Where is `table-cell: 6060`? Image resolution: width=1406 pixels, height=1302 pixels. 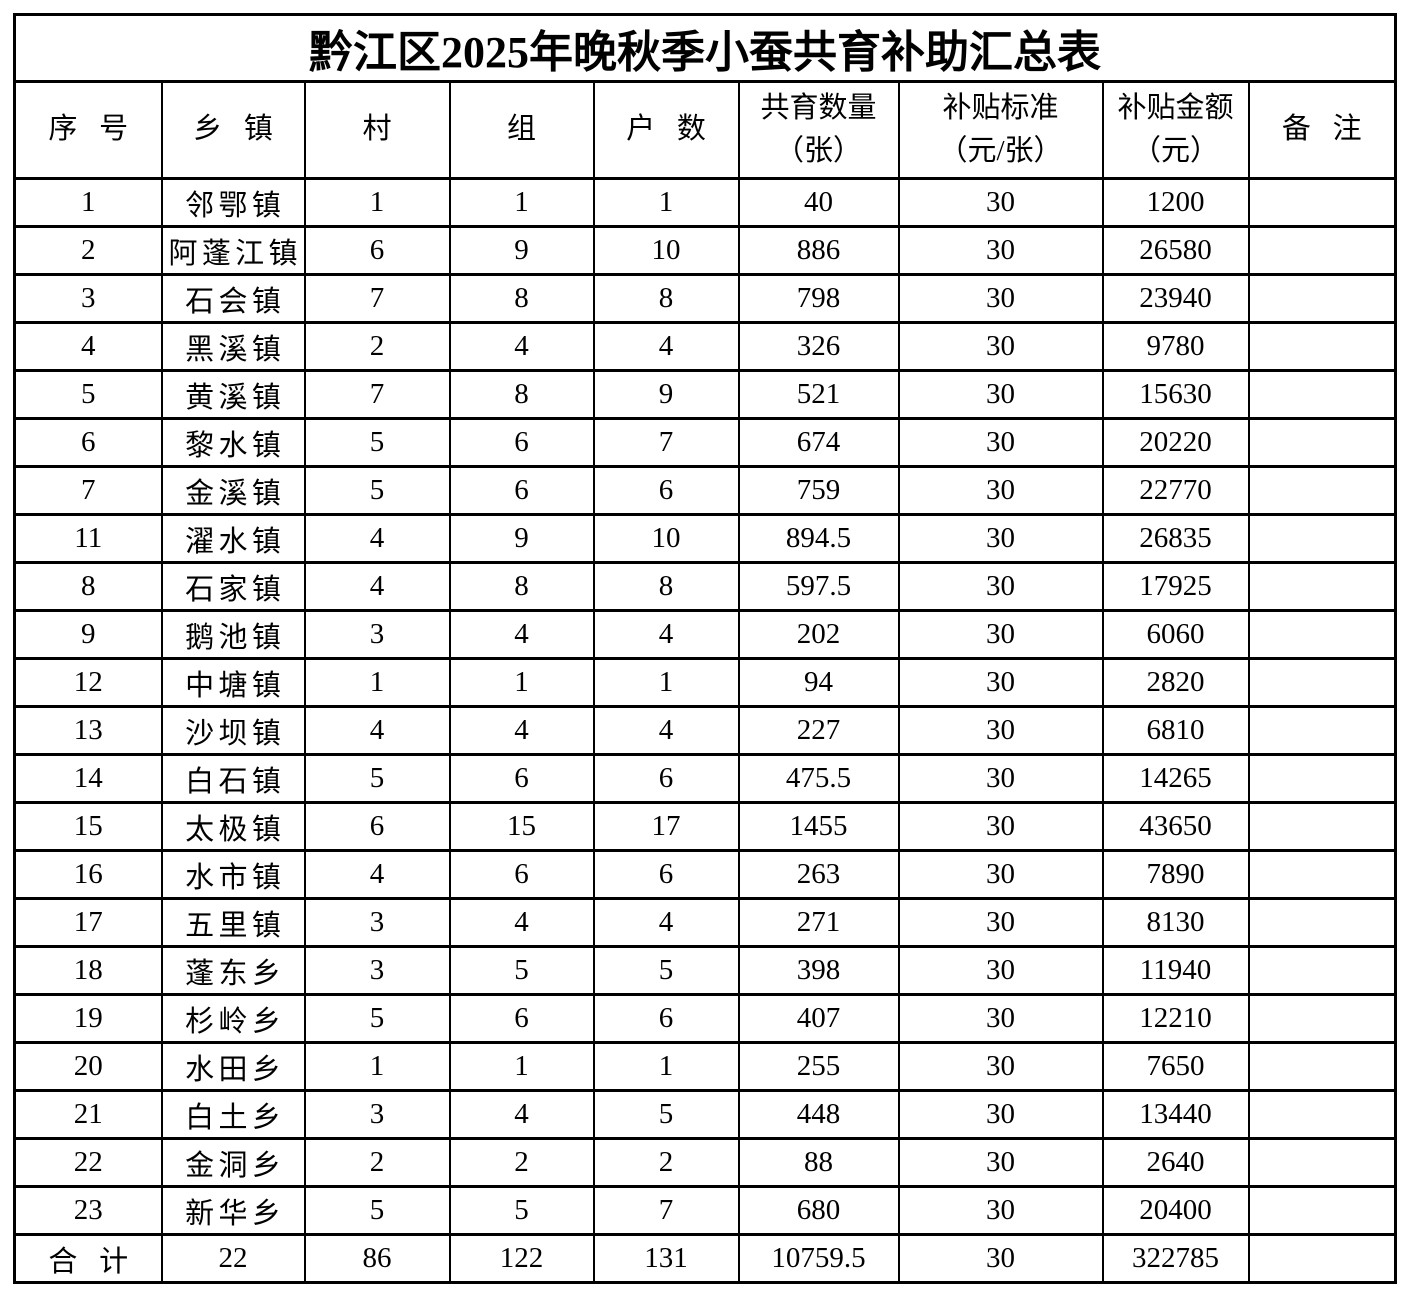
table-cell: 6060 is located at coordinates (1175, 634).